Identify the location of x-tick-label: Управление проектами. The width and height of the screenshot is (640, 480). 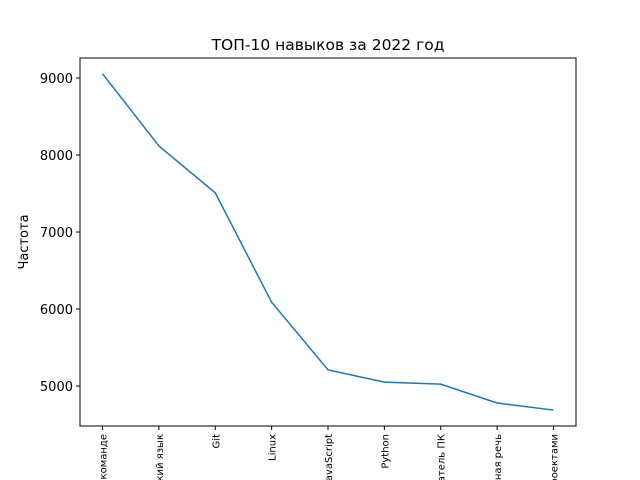
(554, 457).